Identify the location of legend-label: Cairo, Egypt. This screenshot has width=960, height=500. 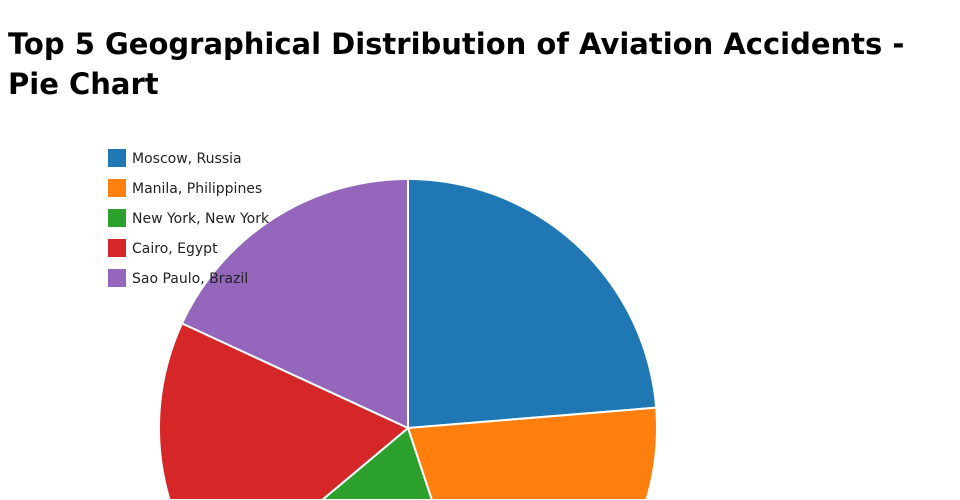
(175, 249).